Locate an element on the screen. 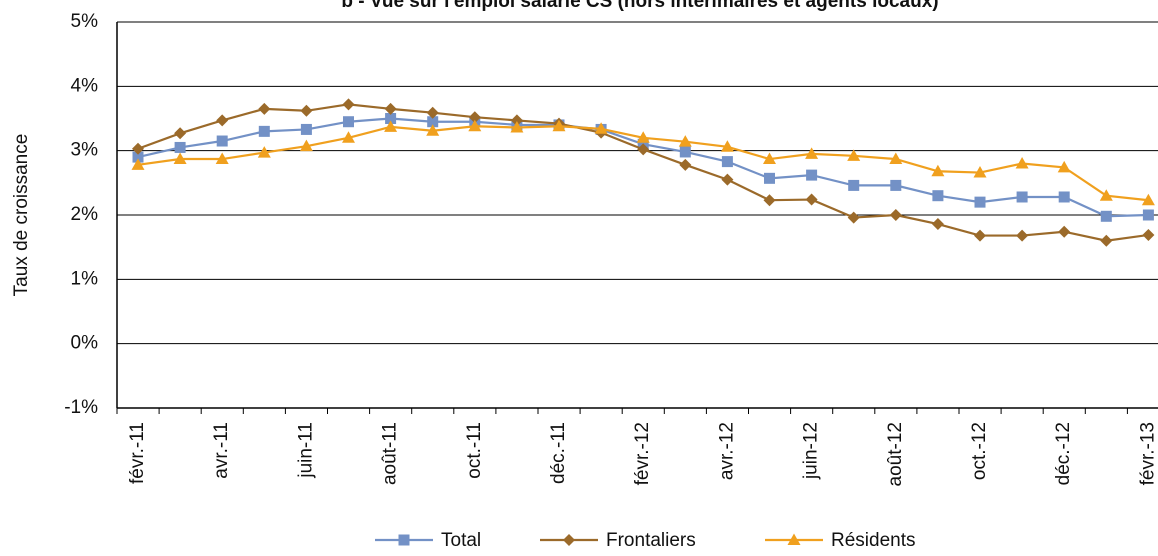  x-tick-label: avr.-11 is located at coordinates (221, 450).